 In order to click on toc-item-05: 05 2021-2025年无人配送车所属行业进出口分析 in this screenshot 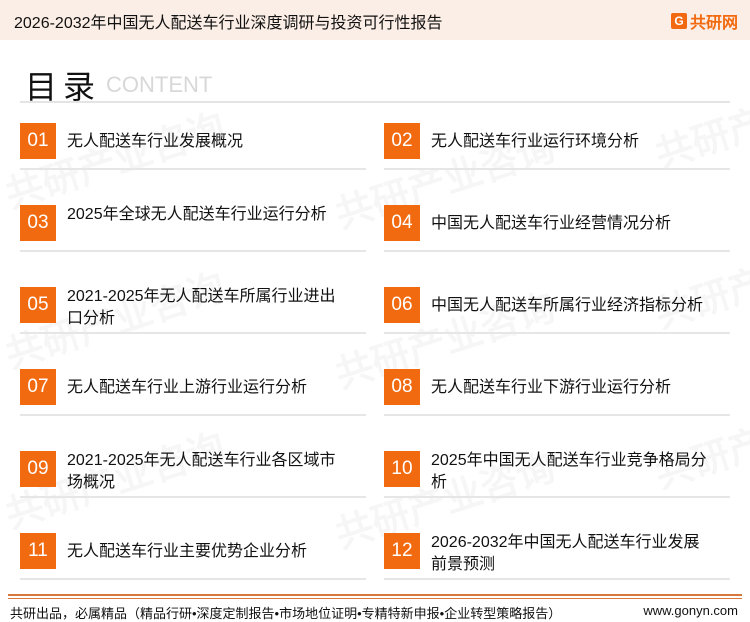, I will do `click(193, 310)`.